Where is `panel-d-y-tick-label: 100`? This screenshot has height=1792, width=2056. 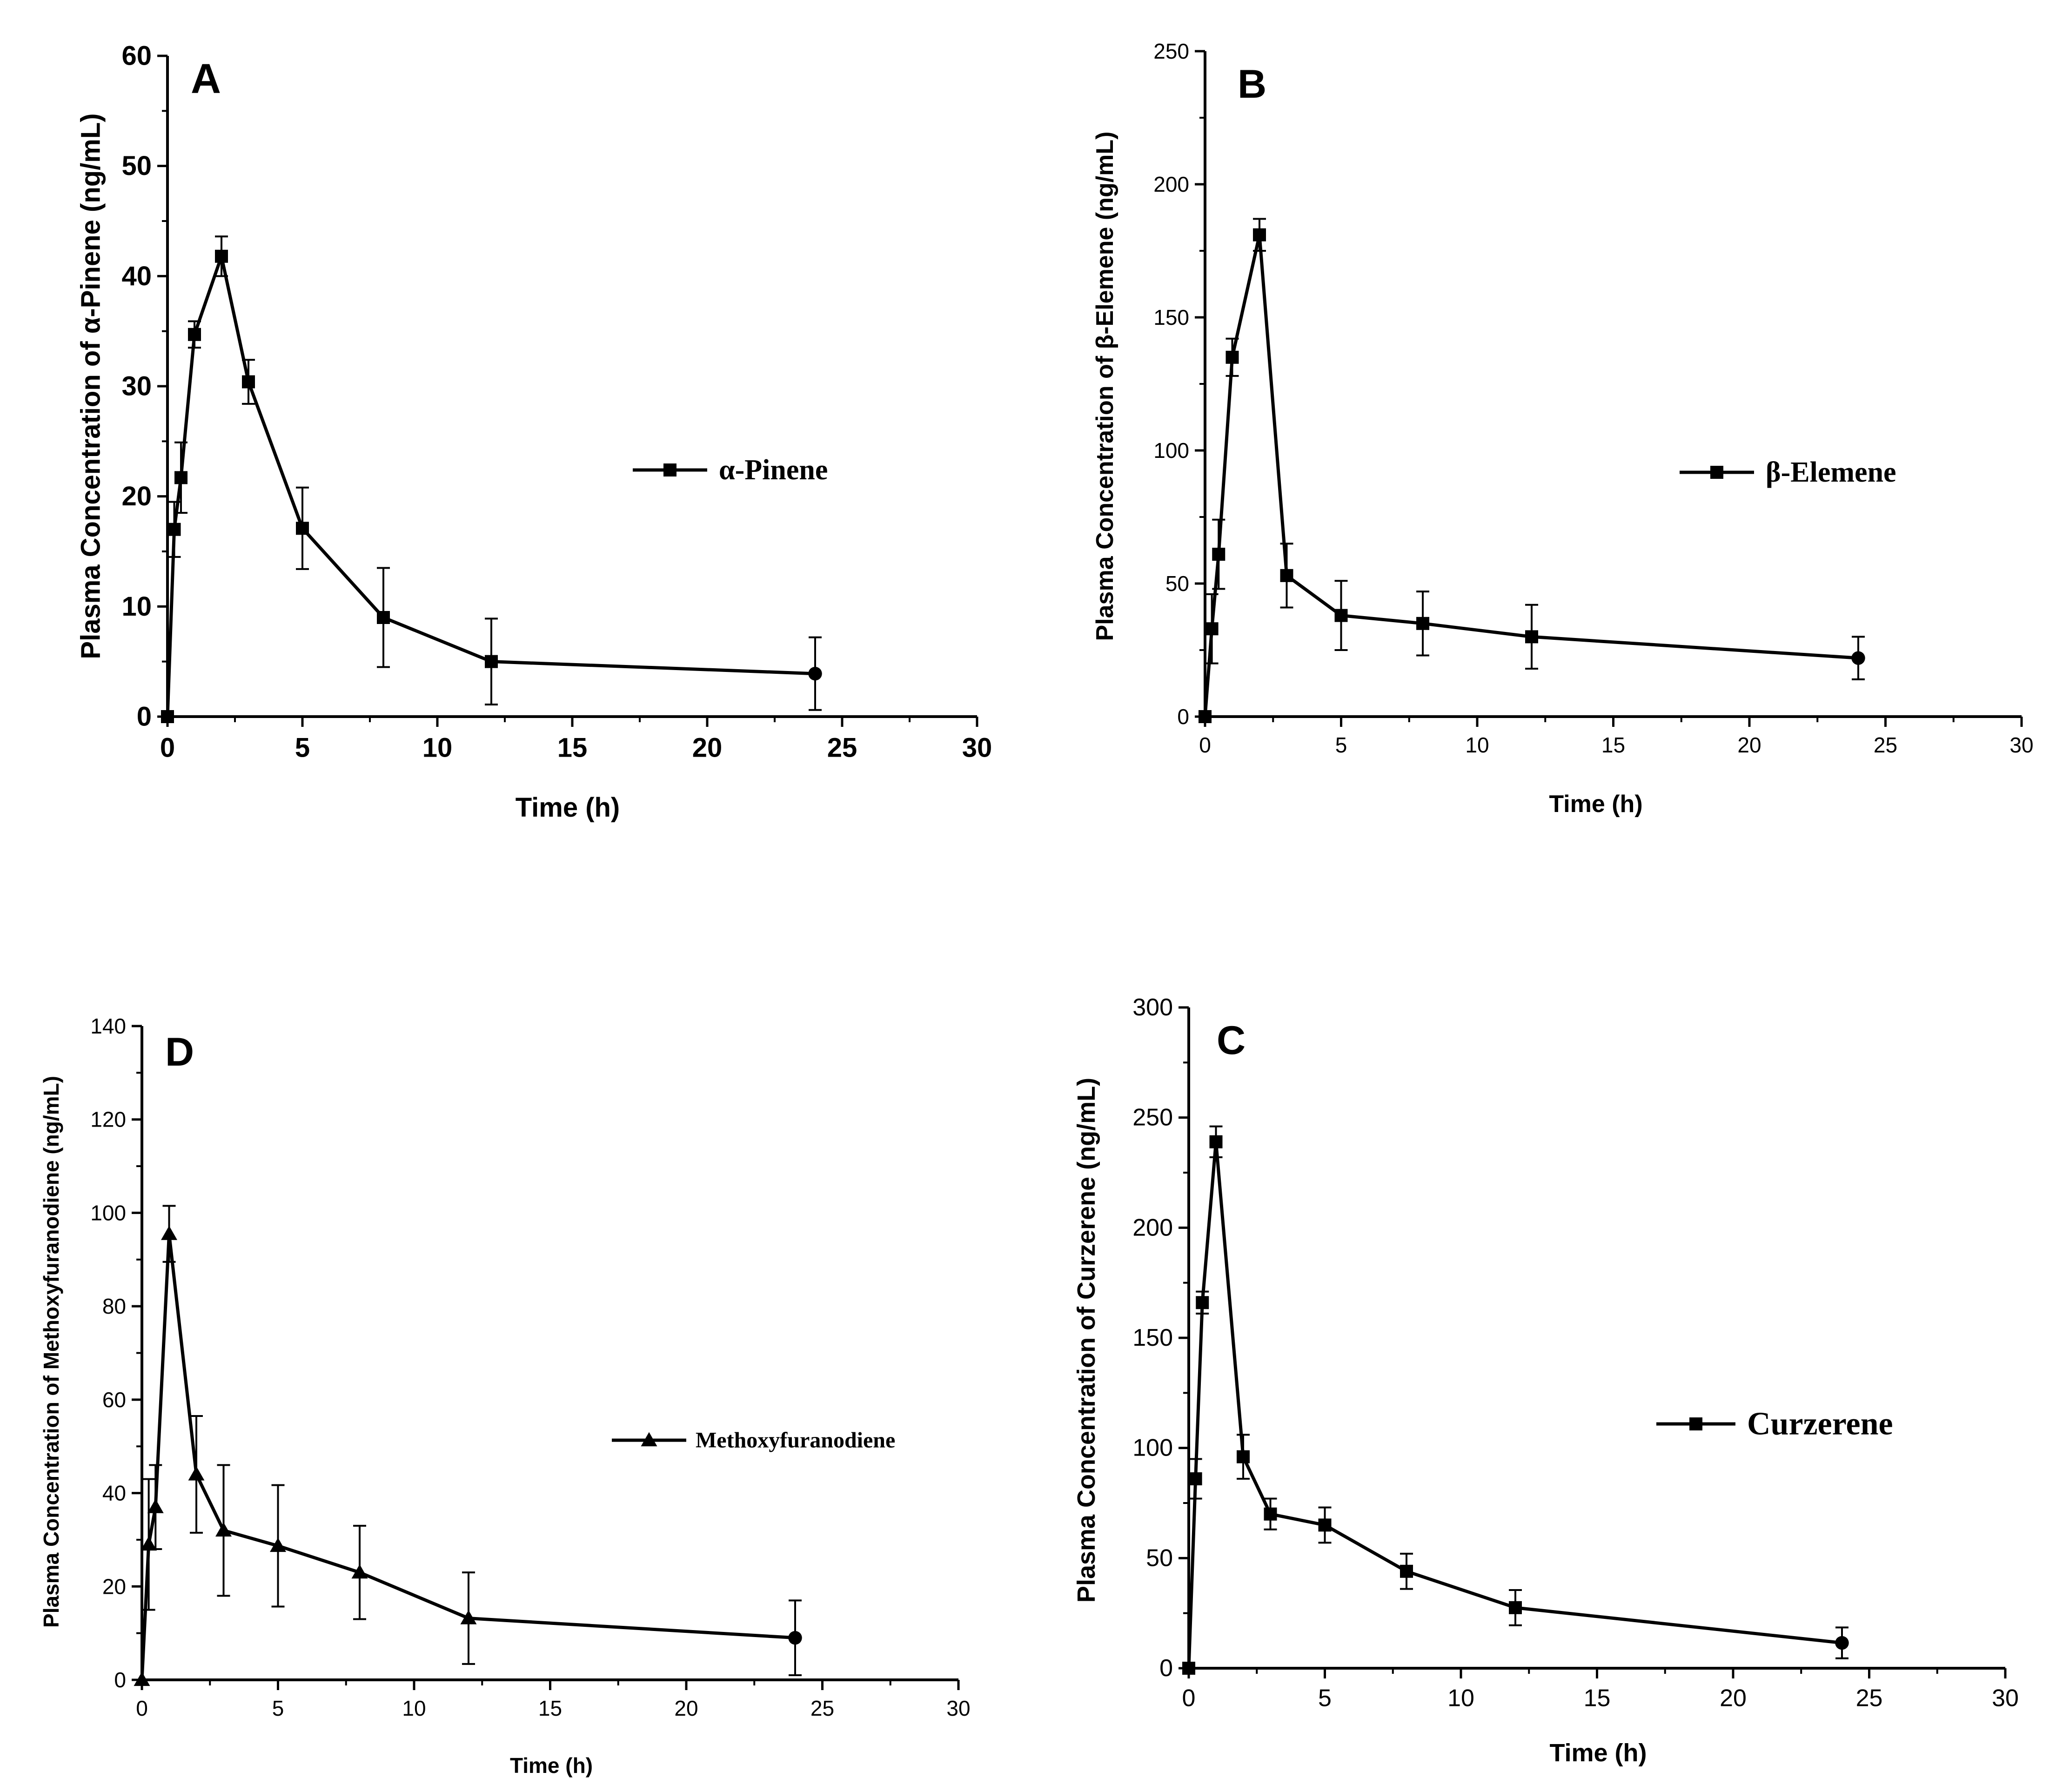
panel-d-y-tick-label: 100 is located at coordinates (108, 1213).